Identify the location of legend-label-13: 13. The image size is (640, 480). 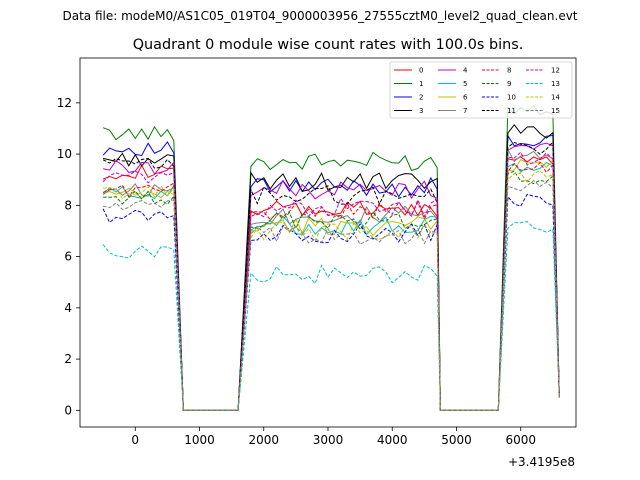
(555, 84).